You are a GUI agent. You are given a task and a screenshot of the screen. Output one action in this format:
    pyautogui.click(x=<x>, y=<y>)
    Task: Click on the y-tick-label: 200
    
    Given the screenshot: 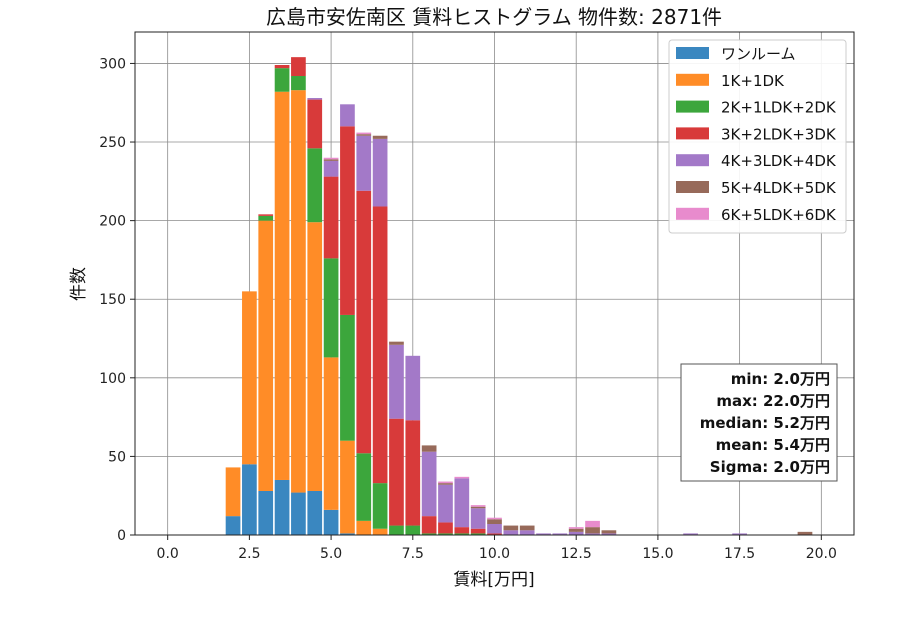 What is the action you would take?
    pyautogui.click(x=112, y=222)
    